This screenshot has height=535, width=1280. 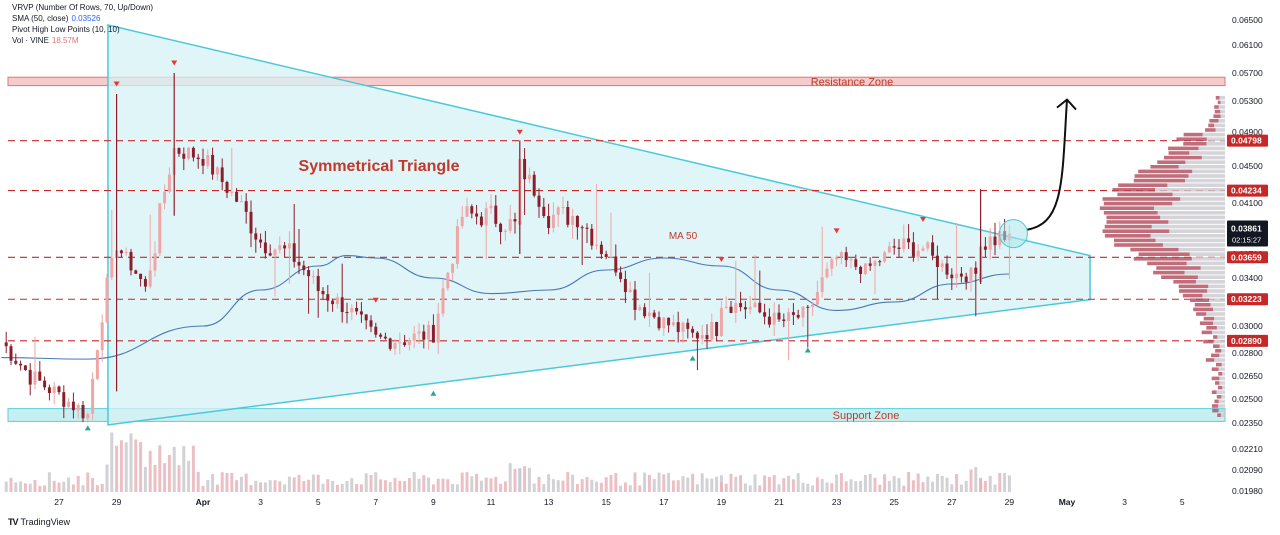 I want to click on legend-volume: Vol · VINE 18.57M, so click(x=82, y=40).